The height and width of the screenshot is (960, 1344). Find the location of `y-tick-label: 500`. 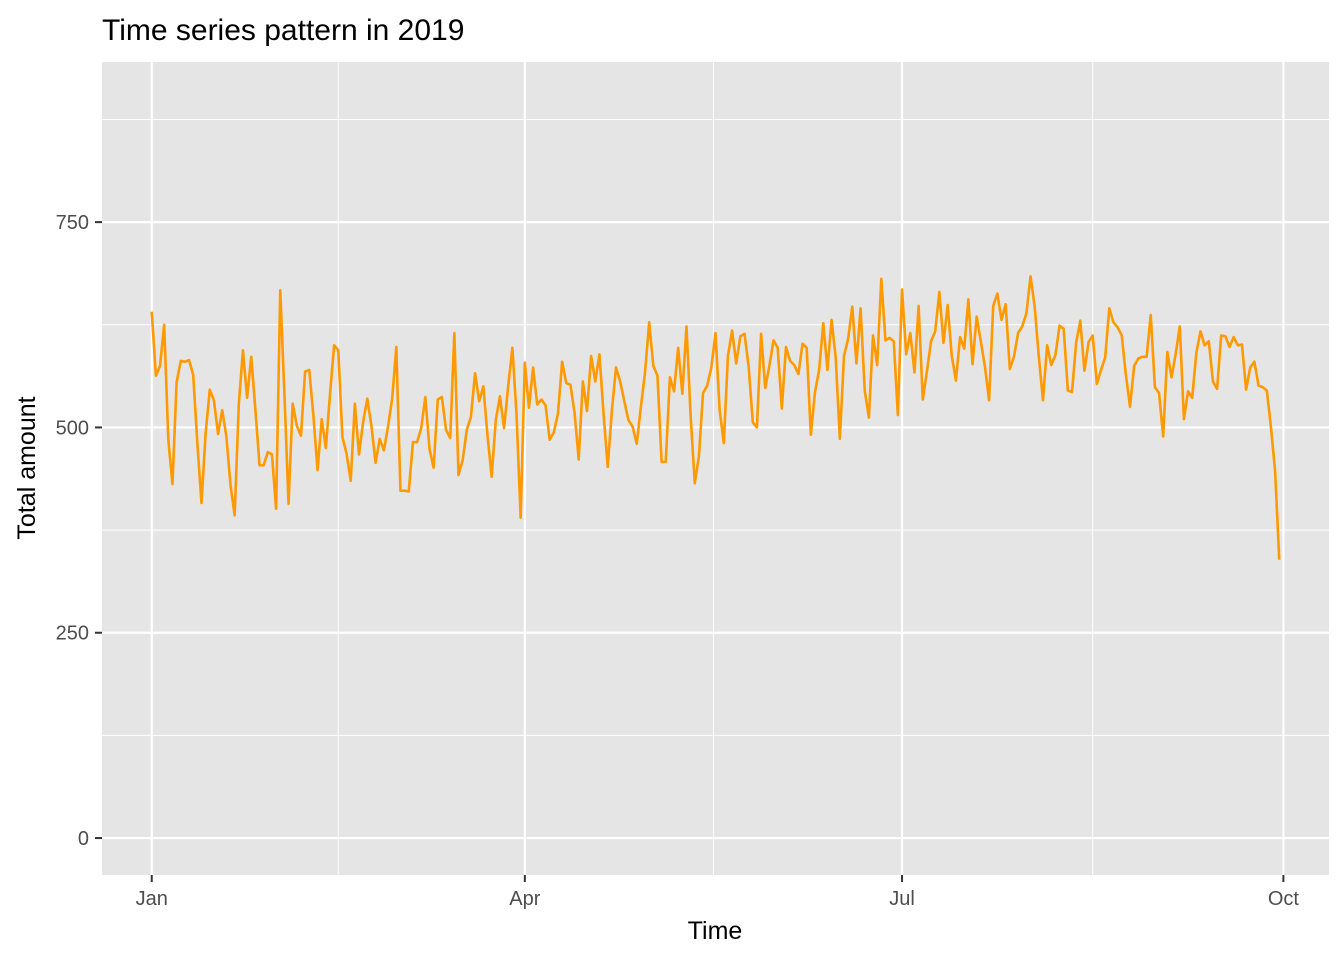

y-tick-label: 500 is located at coordinates (72, 428).